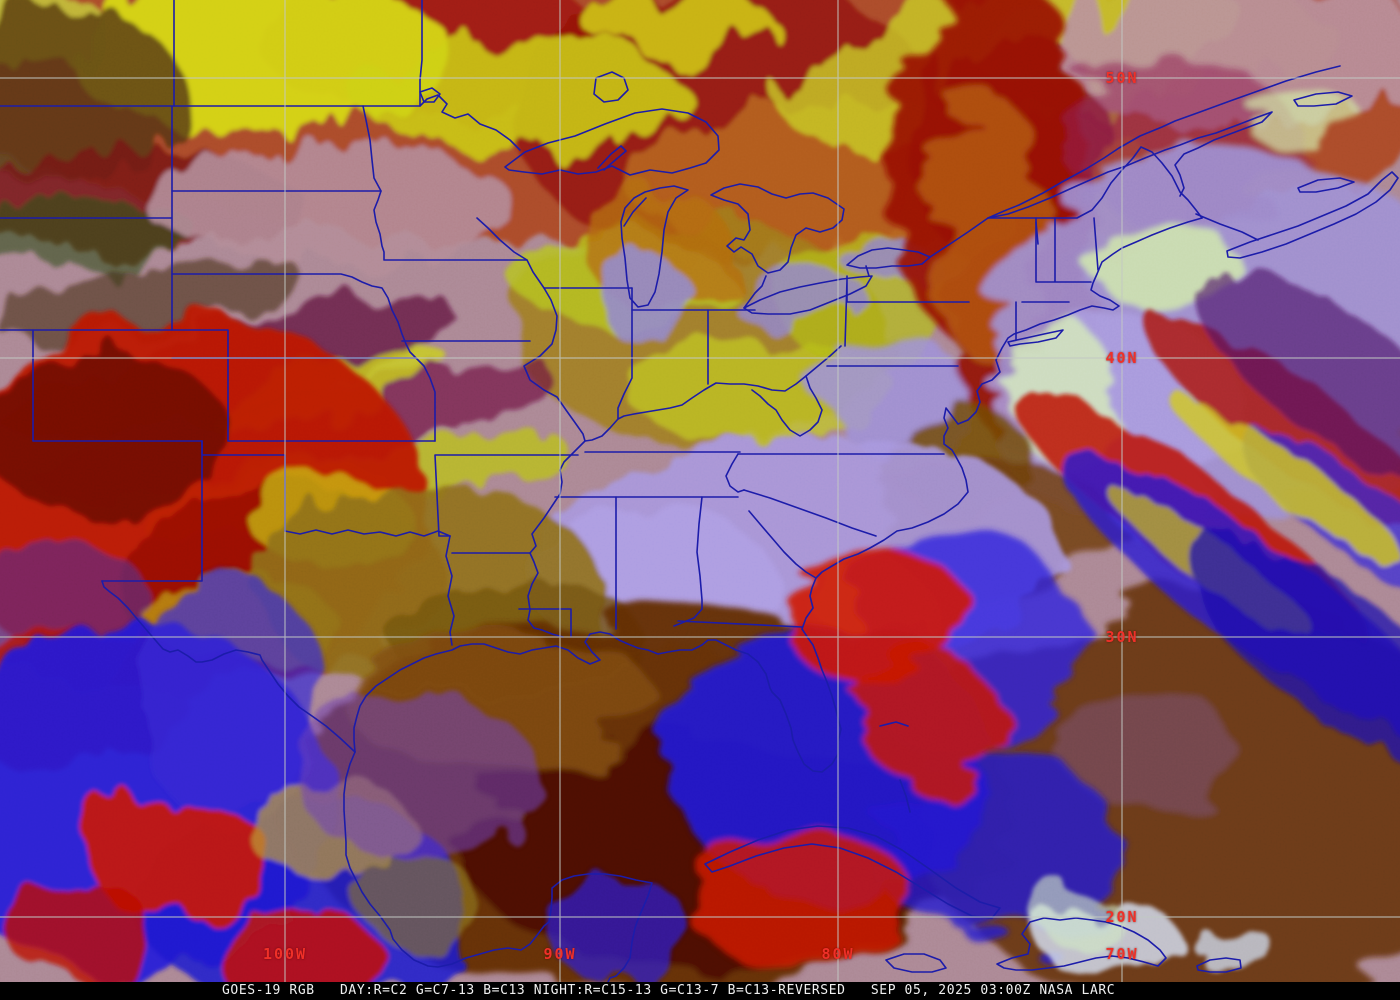  What do you see at coordinates (560, 954) in the screenshot?
I see `lon-label-90w: 90W` at bounding box center [560, 954].